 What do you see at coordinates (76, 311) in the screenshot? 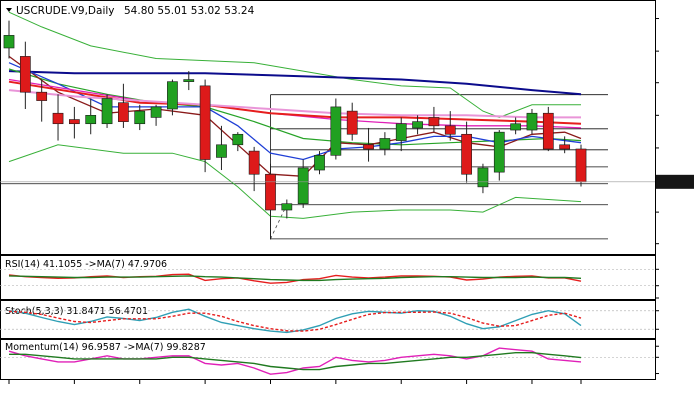
I see `stochastic-title: Stoch(5,3,3) 31.8471 56.4701` at bounding box center [76, 311].